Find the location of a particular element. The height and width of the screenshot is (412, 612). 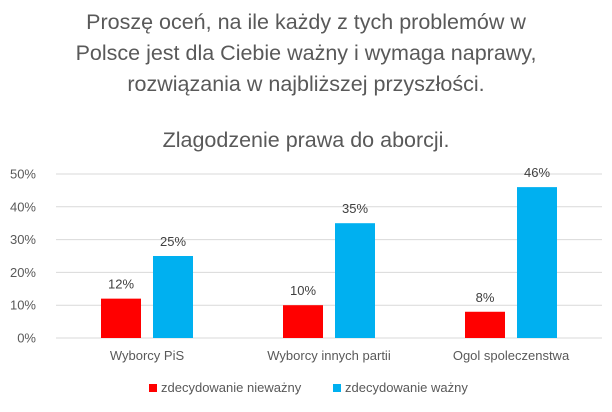

chart-title-line-3: rozwiązania w najbliższej przyszłości. is located at coordinates (306, 84).